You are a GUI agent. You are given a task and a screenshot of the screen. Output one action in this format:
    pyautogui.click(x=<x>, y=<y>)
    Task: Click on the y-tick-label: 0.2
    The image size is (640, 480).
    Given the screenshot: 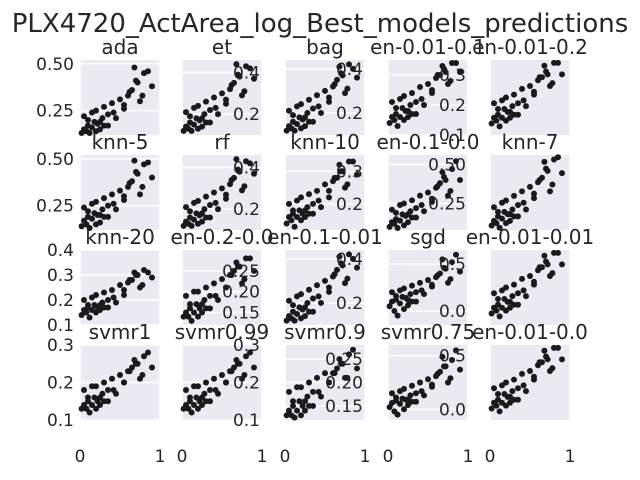 What is the action you would take?
    pyautogui.click(x=246, y=115)
    